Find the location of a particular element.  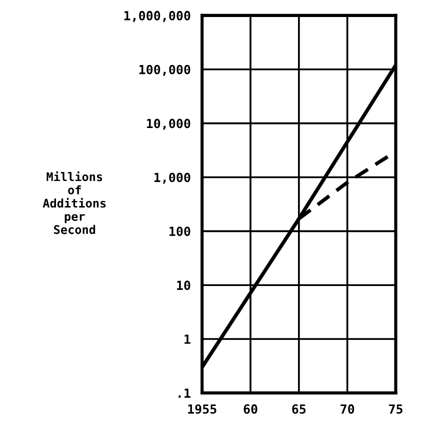

y-tick-label: .1 is located at coordinates (184, 393).